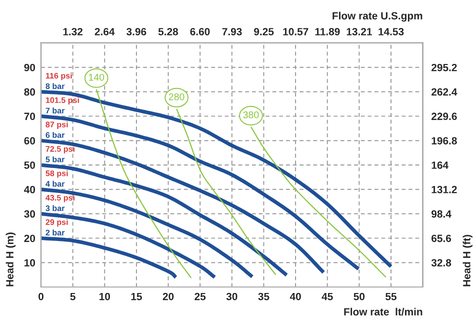 The height and width of the screenshot is (328, 474). Describe the element at coordinates (391, 32) in the screenshot. I see `x2-tick-label: 14.53` at that location.